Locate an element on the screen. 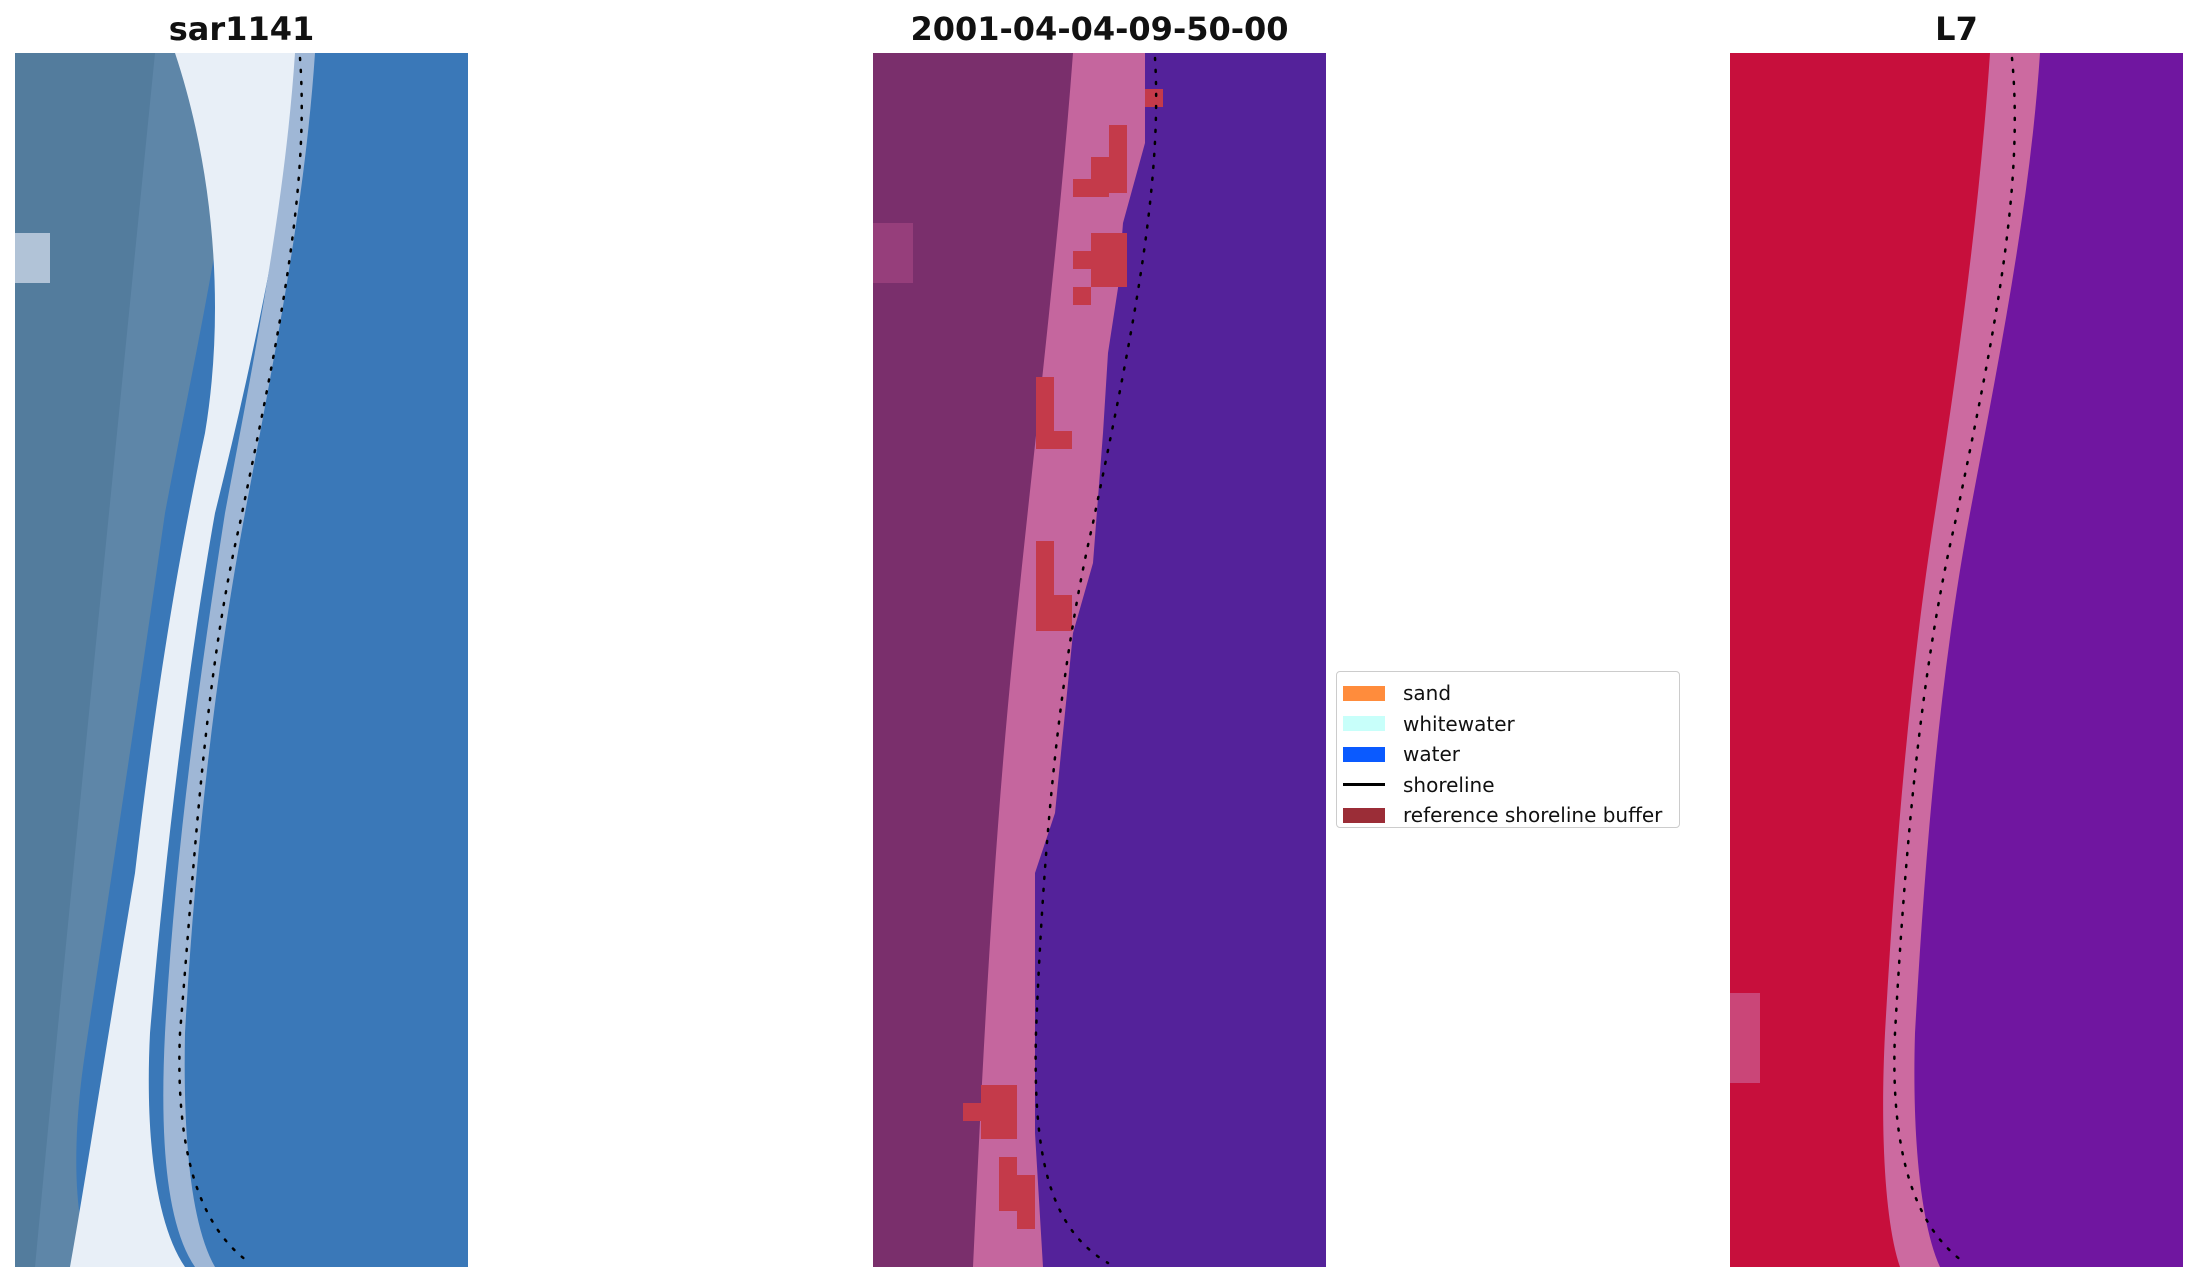  legend-label: reference shoreline buffer is located at coordinates (1533, 815).